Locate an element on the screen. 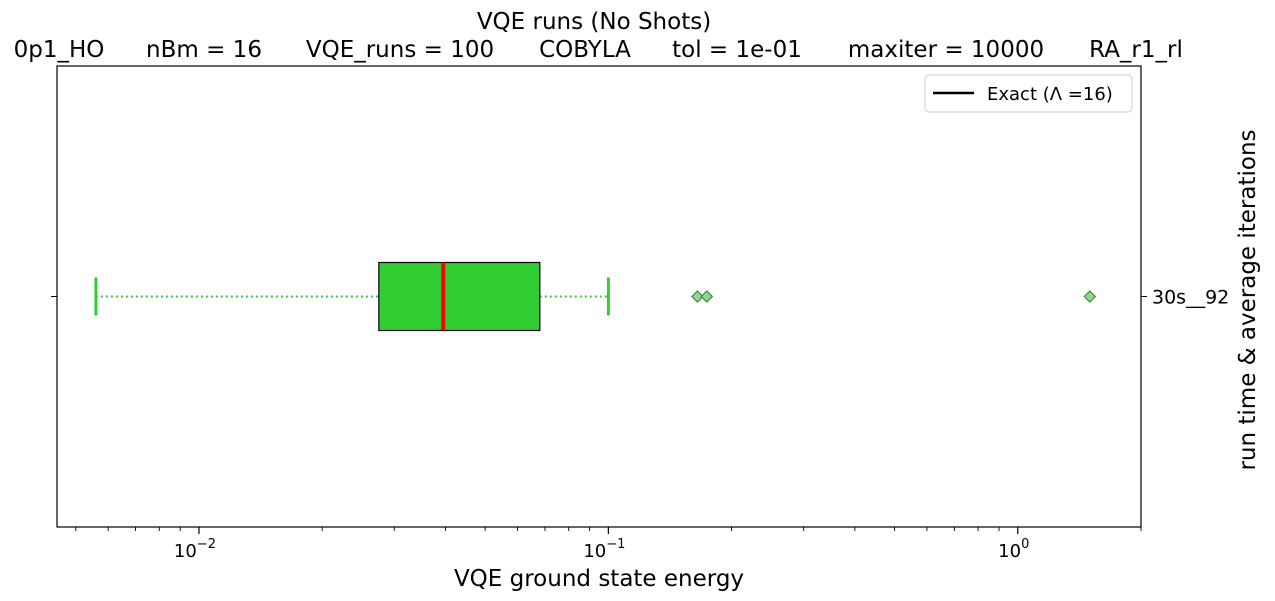 Image resolution: width=1275 pixels, height=601 pixels. subtitle-part: tol = 1e-01 is located at coordinates (737, 50).